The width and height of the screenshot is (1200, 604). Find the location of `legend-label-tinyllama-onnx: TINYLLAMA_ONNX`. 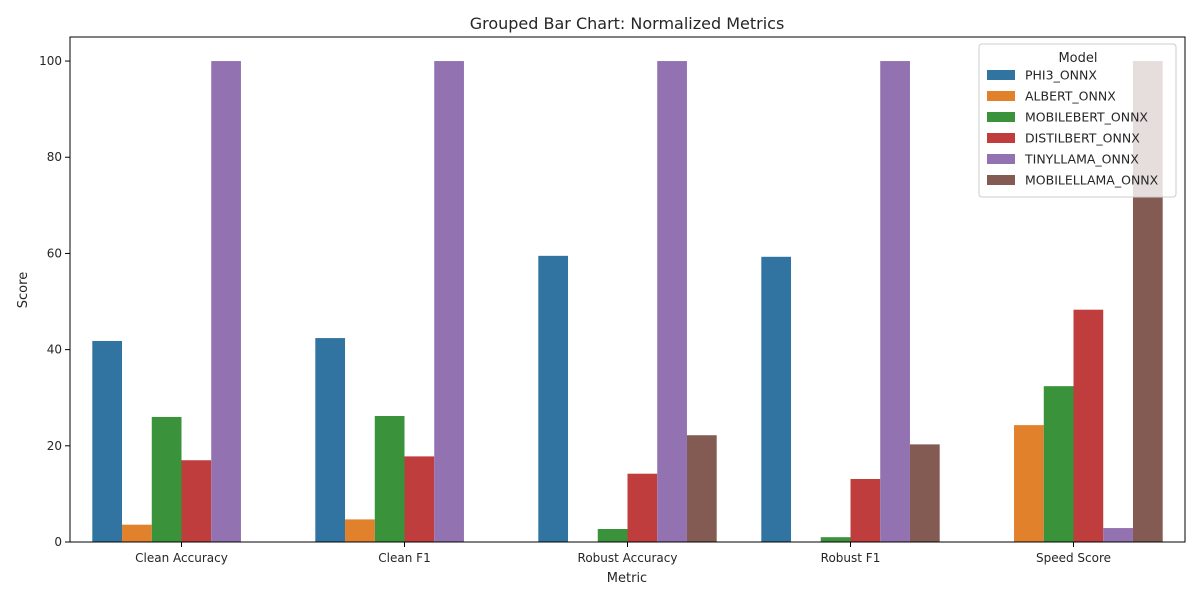

legend-label-tinyllama-onnx: TINYLLAMA_ONNX is located at coordinates (1081, 159).